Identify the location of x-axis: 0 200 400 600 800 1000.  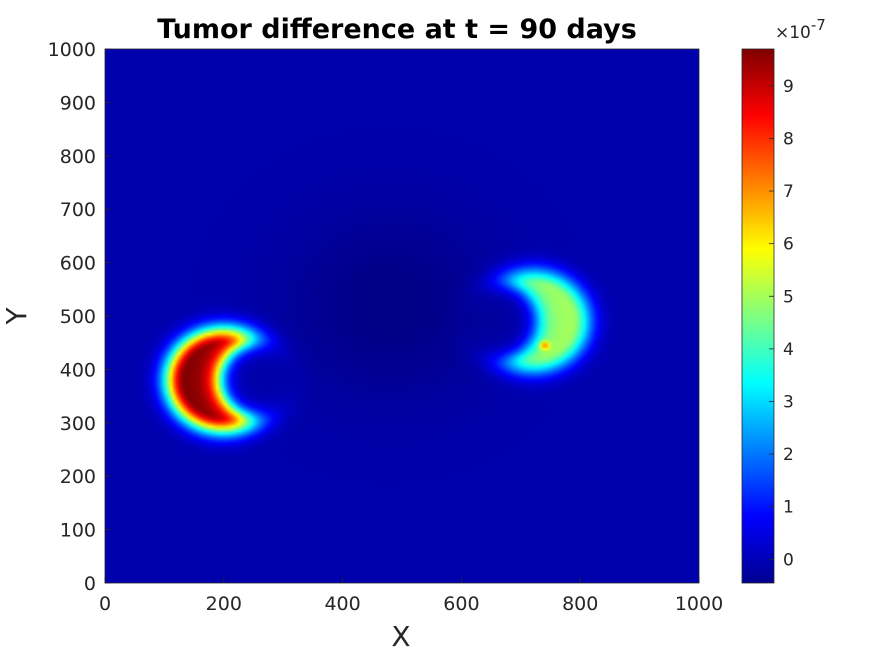
(411, 596).